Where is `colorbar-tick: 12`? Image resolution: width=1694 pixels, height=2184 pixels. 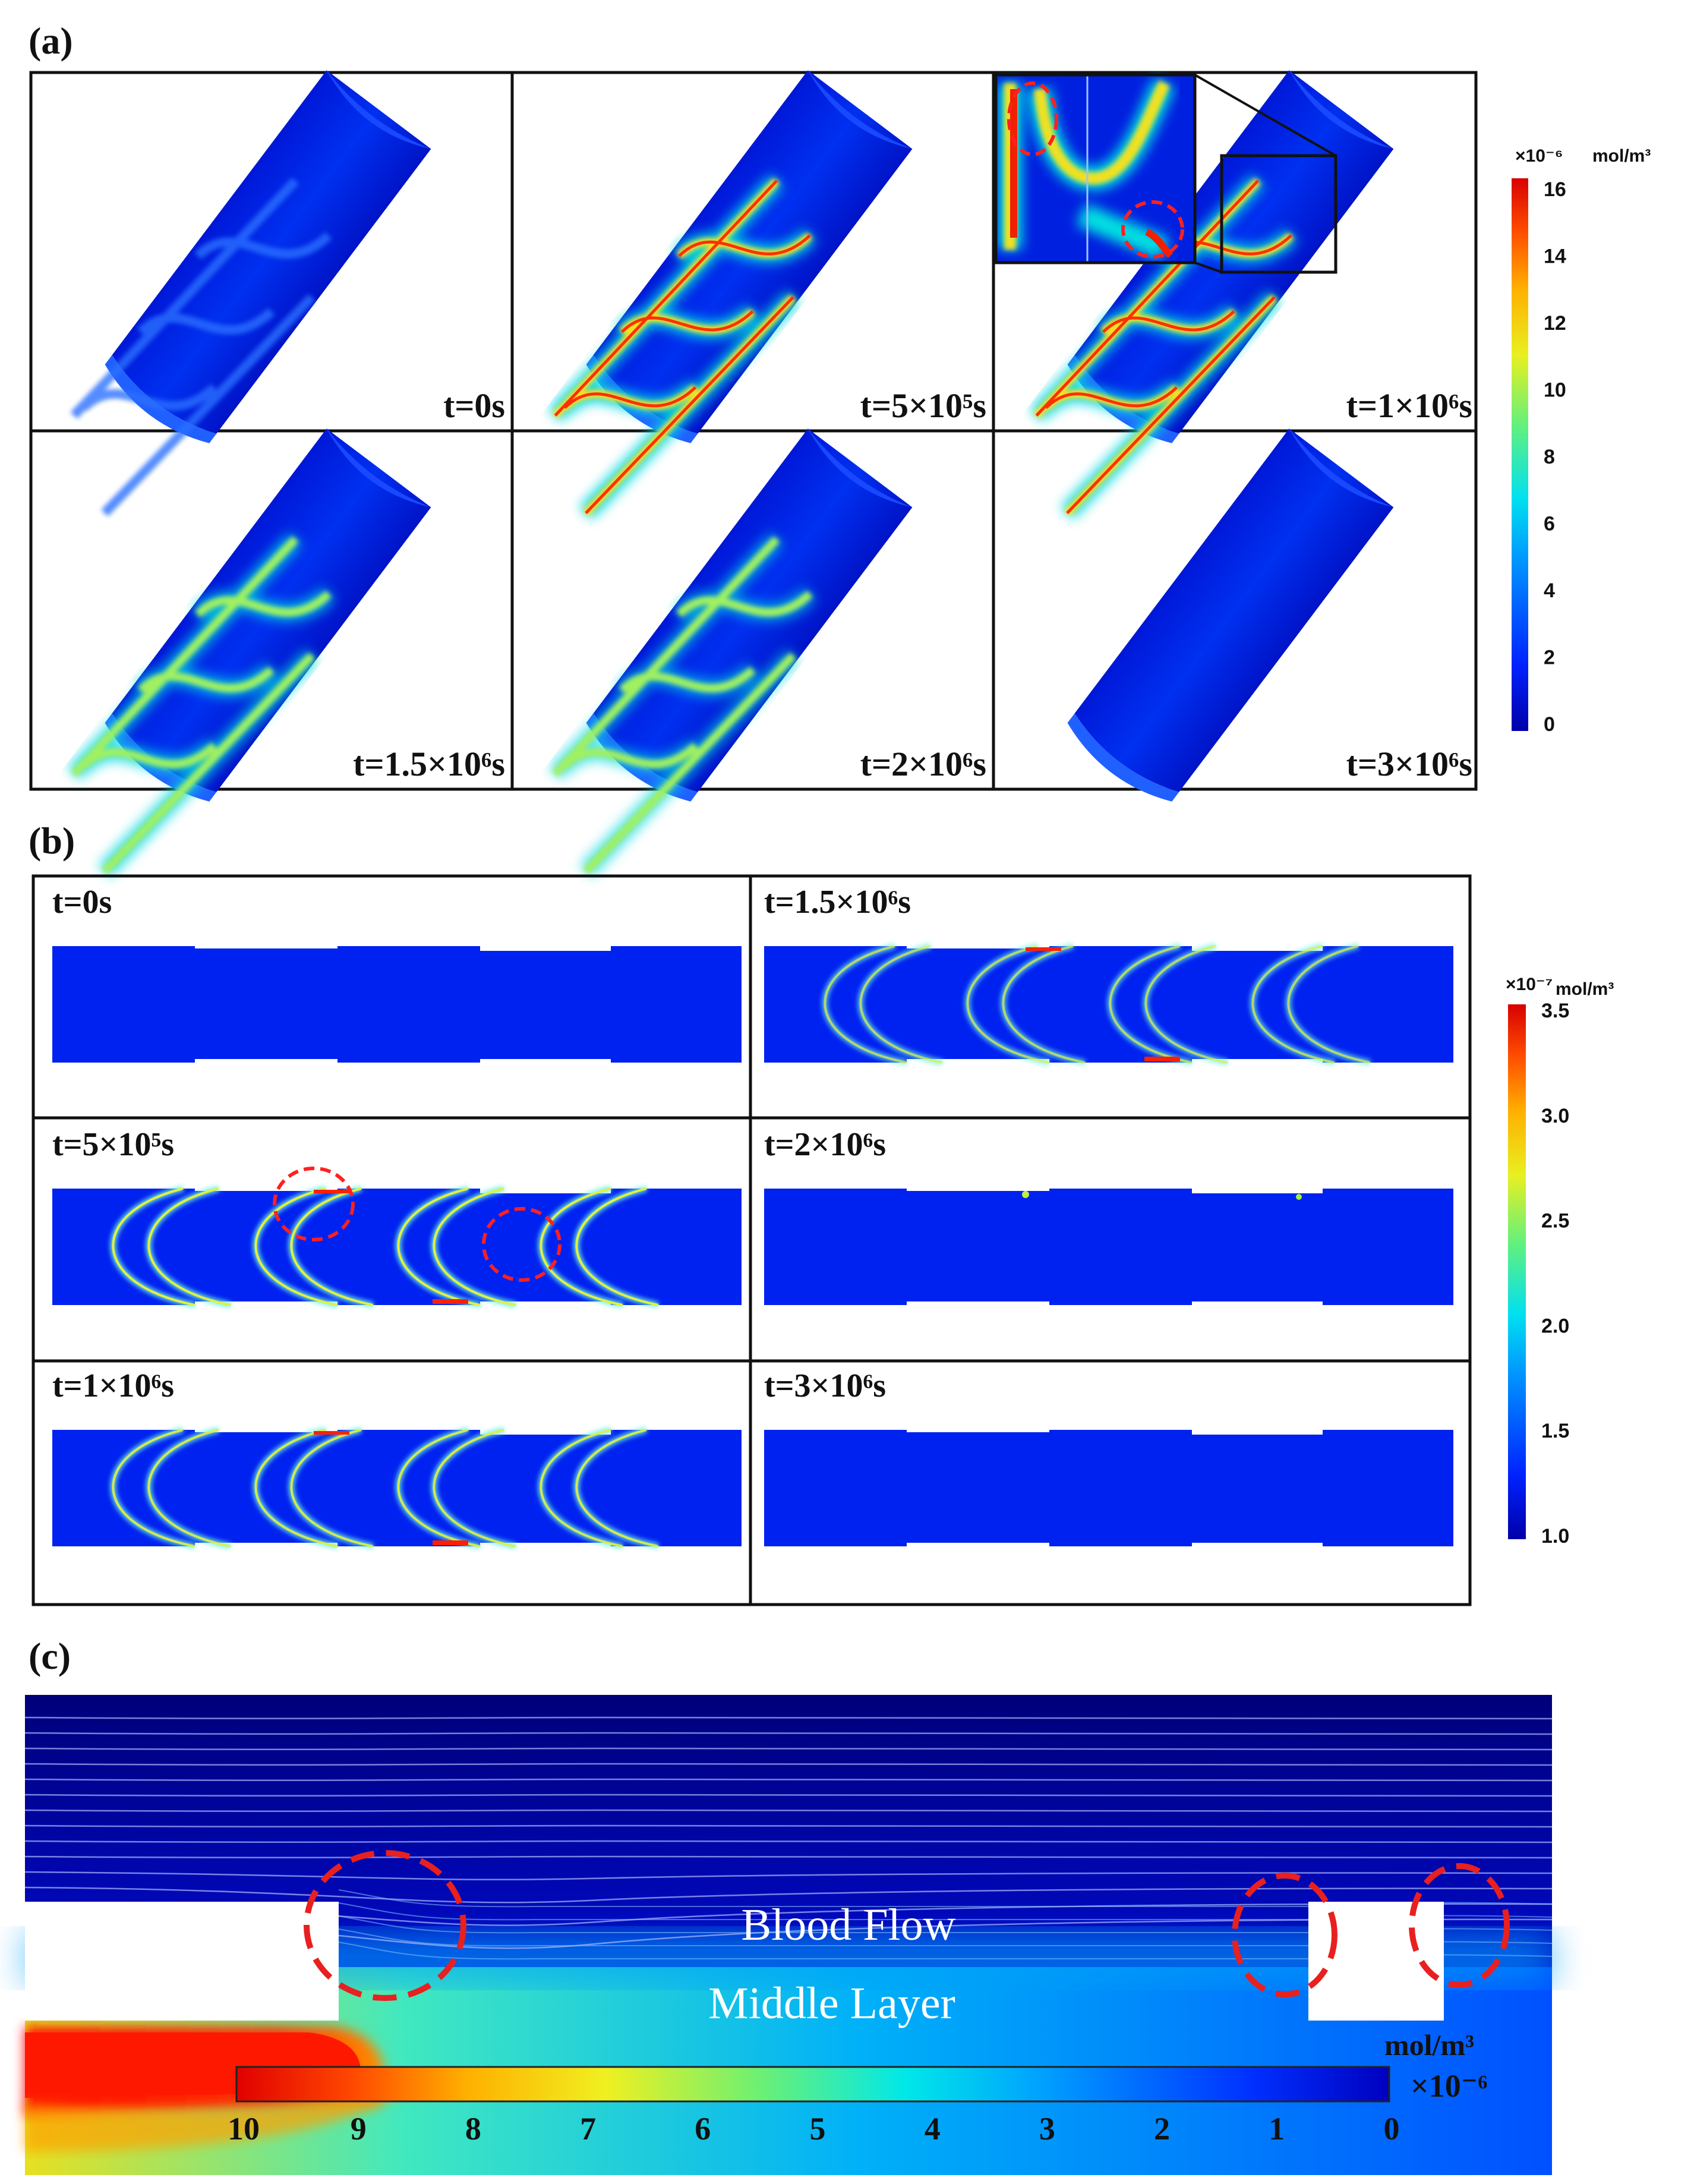 colorbar-tick: 12 is located at coordinates (1555, 323).